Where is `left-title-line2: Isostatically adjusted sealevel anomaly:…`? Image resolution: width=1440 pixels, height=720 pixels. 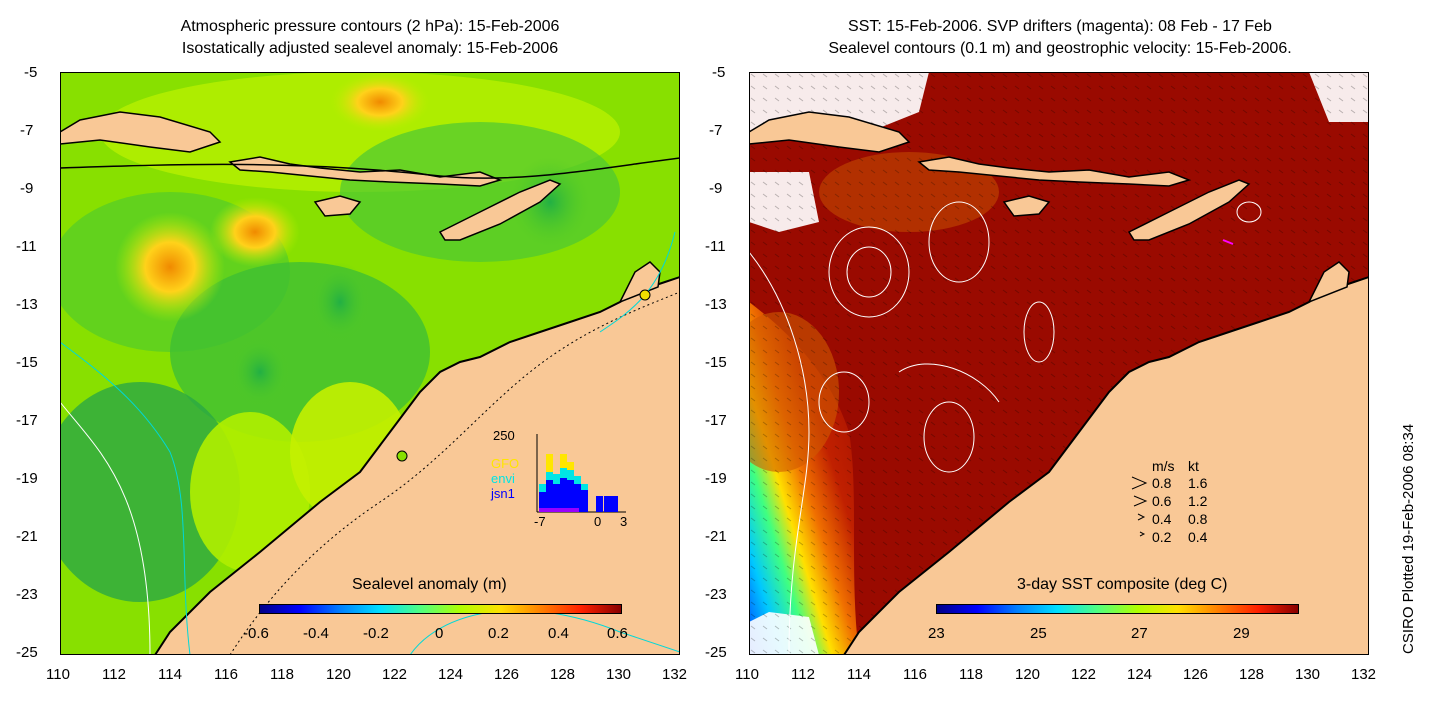 left-title-line2: Isostatically adjusted sealevel anomaly:… is located at coordinates (370, 48).